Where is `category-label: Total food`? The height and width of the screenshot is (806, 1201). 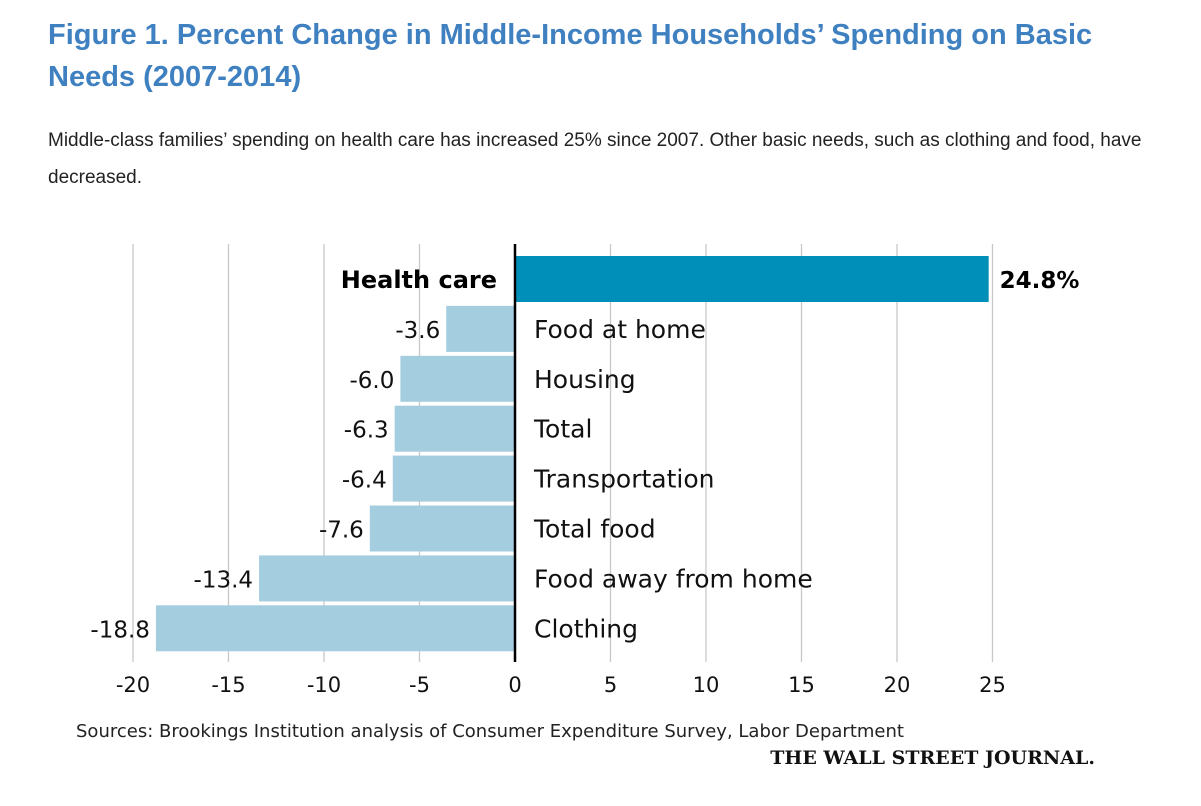
category-label: Total food is located at coordinates (594, 529).